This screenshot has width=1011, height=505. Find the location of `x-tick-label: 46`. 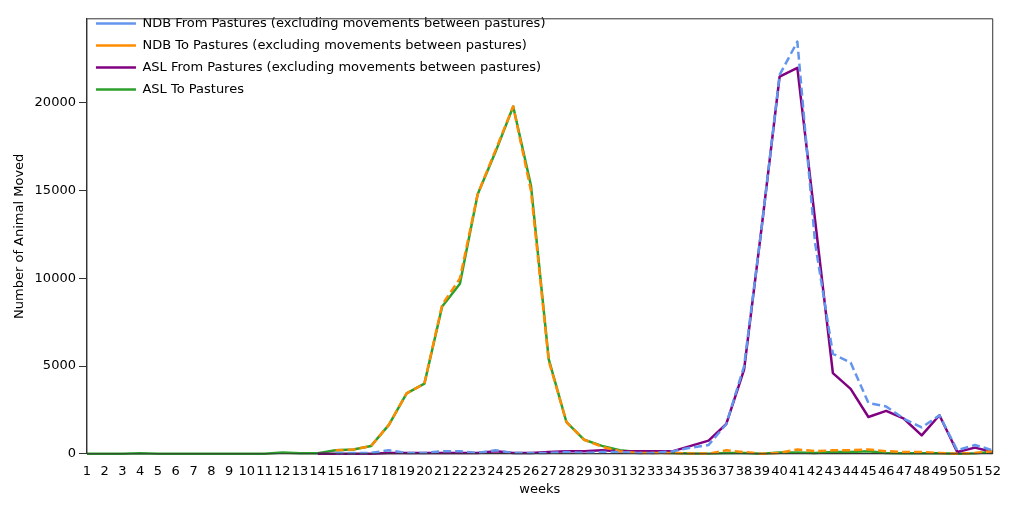

x-tick-label: 46 is located at coordinates (886, 470).